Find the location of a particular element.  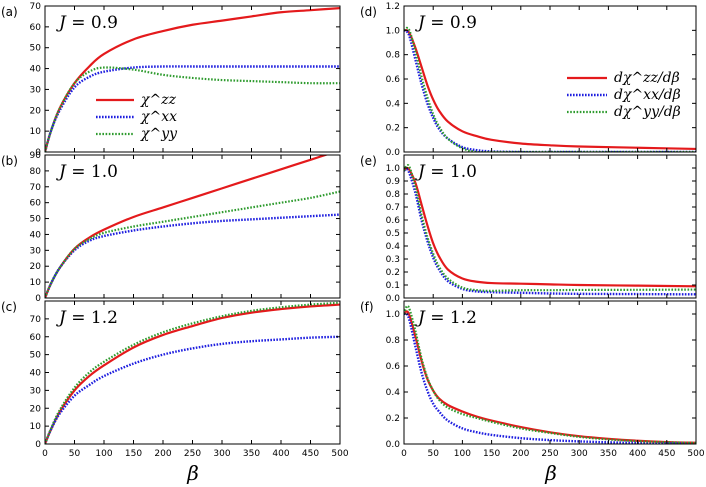

legend-entry-label: χ^zz is located at coordinates (158, 100).